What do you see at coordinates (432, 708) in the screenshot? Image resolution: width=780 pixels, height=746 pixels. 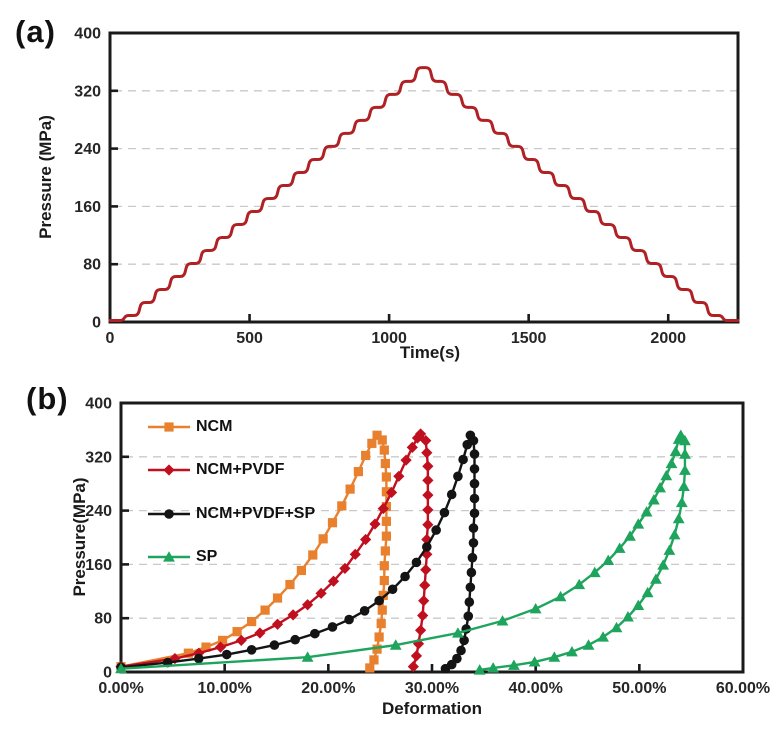 I see `chart-b-x-axis-title: Deformation` at bounding box center [432, 708].